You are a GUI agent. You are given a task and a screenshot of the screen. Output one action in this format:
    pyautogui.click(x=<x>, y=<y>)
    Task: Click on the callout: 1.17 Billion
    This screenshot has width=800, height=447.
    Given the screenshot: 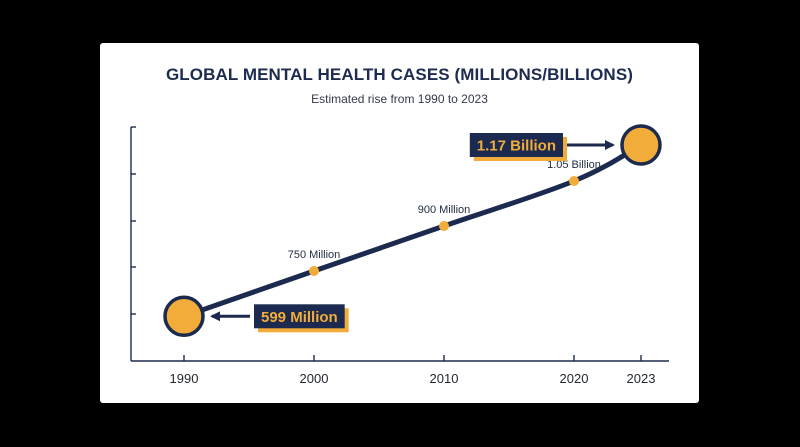 What is the action you would take?
    pyautogui.click(x=542, y=147)
    